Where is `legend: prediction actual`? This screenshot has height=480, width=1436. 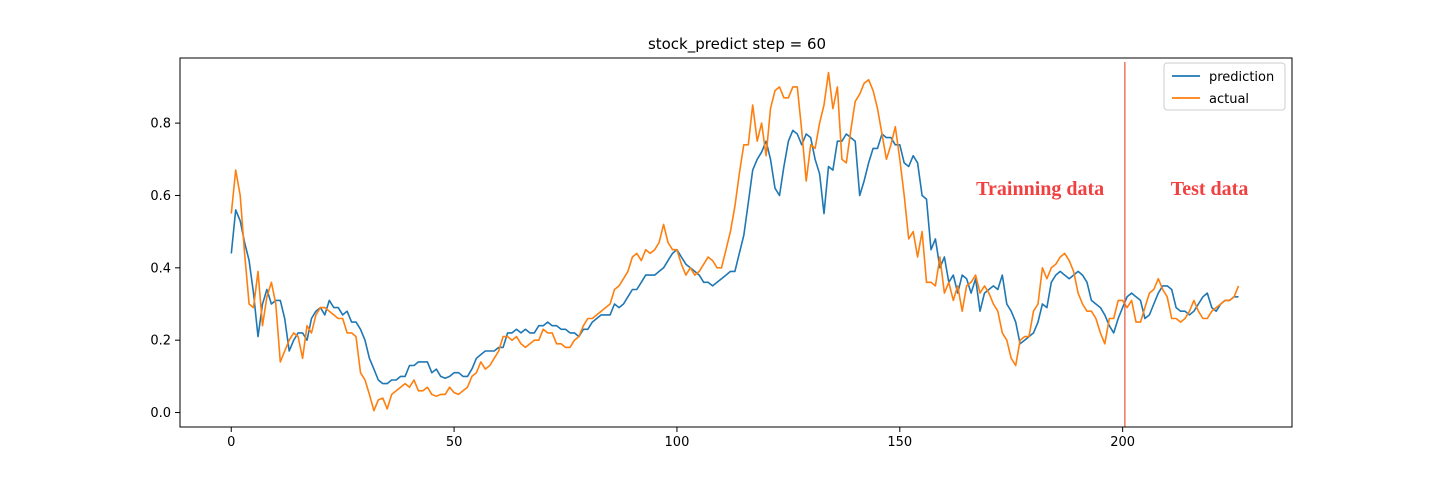
legend: prediction actual is located at coordinates (1224, 86).